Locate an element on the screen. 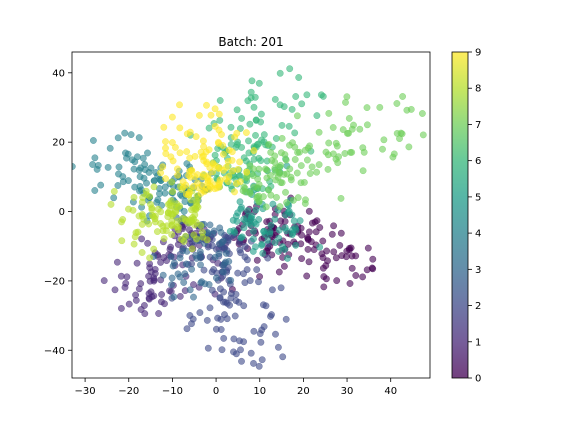 The height and width of the screenshot is (432, 576). colorbar-tick-label: 9 is located at coordinates (478, 53).